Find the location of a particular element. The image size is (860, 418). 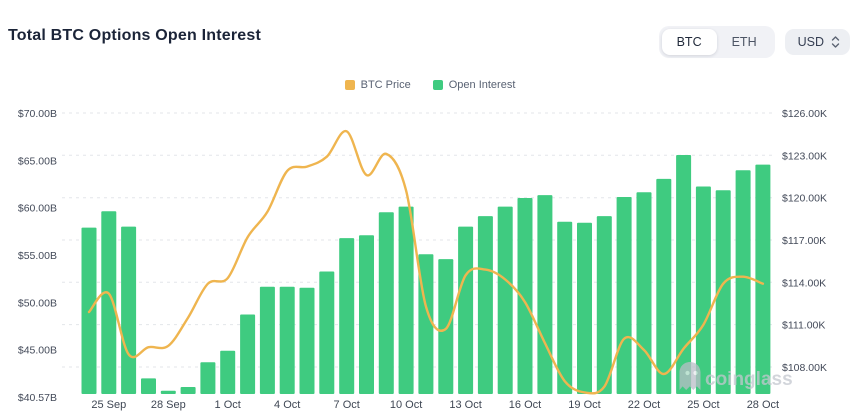

legend-item-open-interest: Open Interest is located at coordinates (474, 85).